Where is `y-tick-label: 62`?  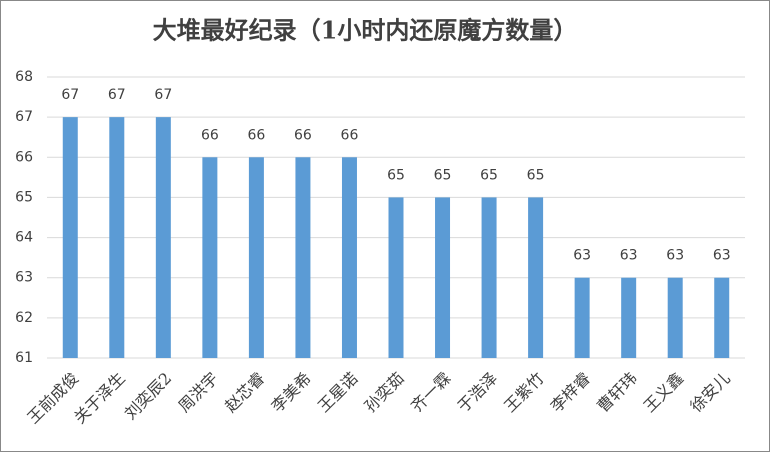 y-tick-label: 62 is located at coordinates (24, 318).